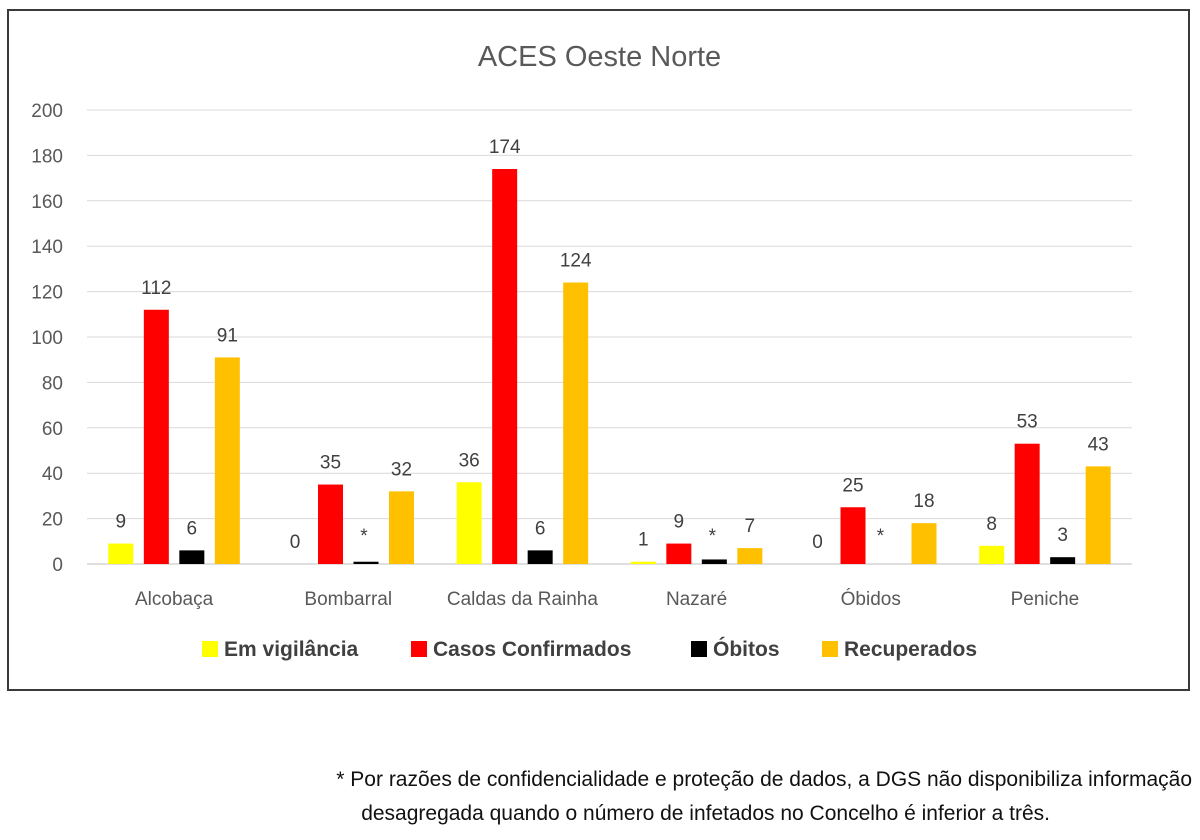 The width and height of the screenshot is (1200, 840). What do you see at coordinates (532, 649) in the screenshot?
I see `legend-label: Casos Confirmados` at bounding box center [532, 649].